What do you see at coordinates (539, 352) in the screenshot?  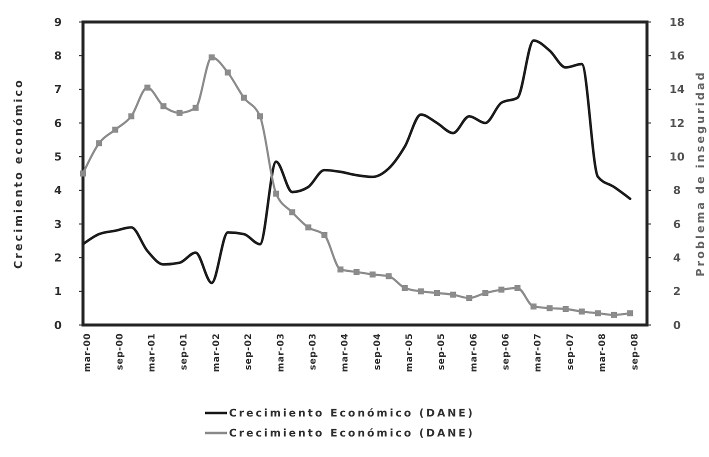 I see `x-tick-label: mar-07` at bounding box center [539, 352].